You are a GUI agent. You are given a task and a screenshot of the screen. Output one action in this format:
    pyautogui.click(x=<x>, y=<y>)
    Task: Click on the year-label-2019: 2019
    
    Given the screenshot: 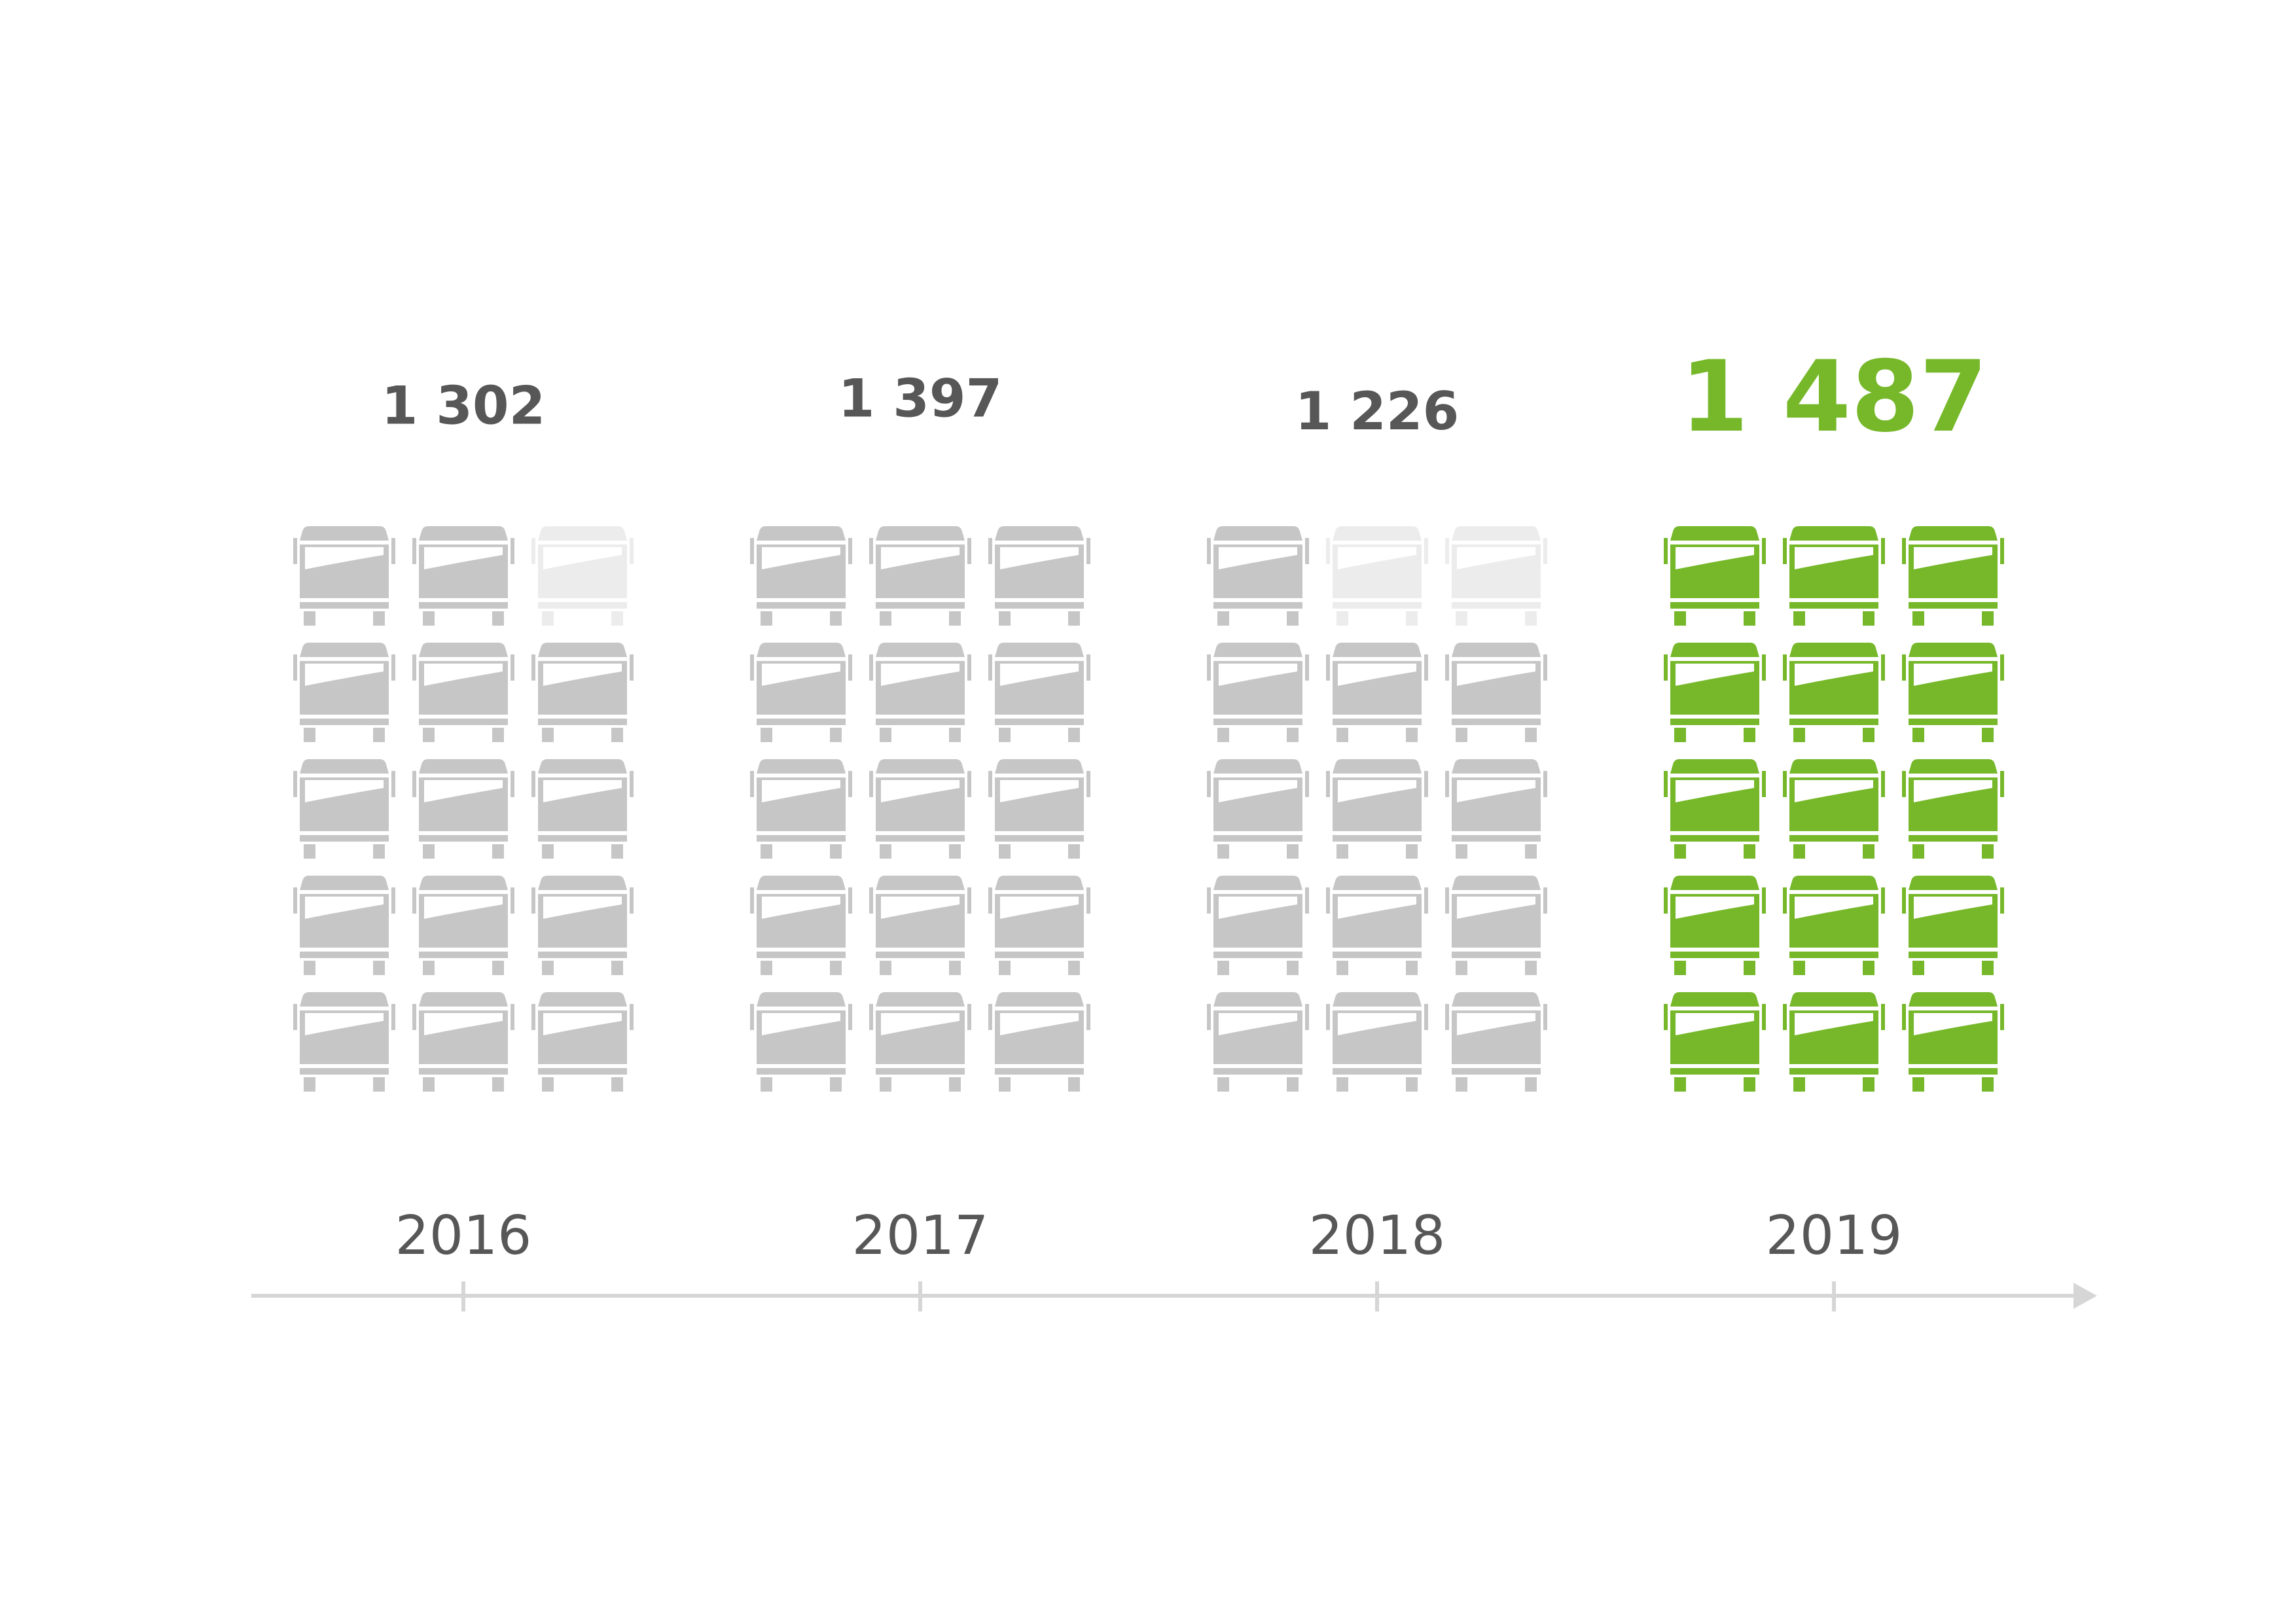 What is the action you would take?
    pyautogui.click(x=1834, y=1236)
    